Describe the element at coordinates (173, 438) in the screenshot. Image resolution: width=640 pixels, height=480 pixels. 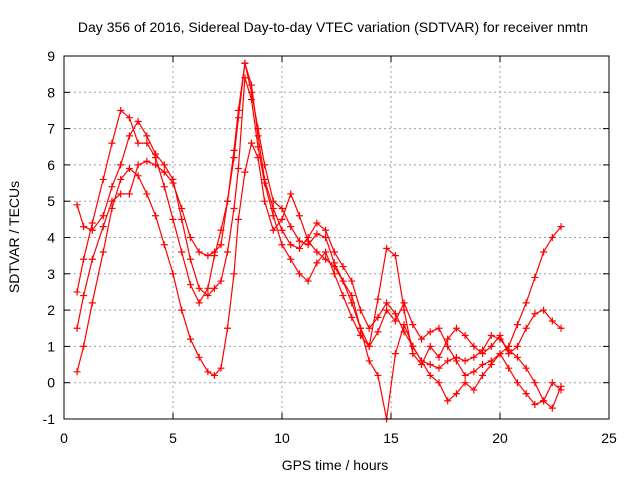
I see `x-tick-label: 5` at that location.